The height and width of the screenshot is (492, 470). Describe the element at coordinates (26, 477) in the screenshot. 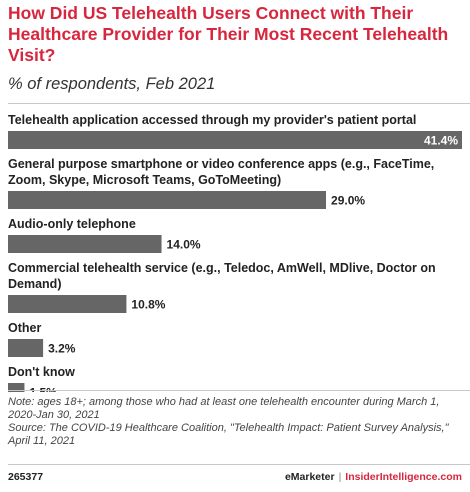

I see `chart-id: 265377` at that location.